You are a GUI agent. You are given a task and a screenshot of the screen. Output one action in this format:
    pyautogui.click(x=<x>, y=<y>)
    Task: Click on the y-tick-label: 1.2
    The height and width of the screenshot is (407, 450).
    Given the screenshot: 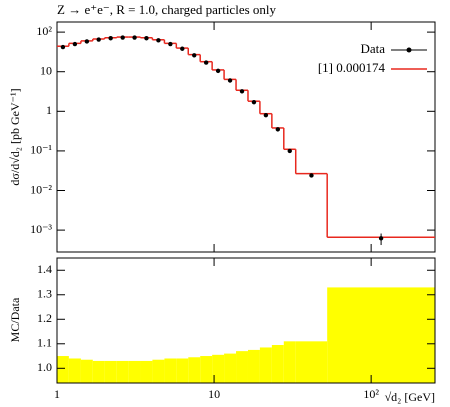 What is the action you would take?
    pyautogui.click(x=44, y=318)
    